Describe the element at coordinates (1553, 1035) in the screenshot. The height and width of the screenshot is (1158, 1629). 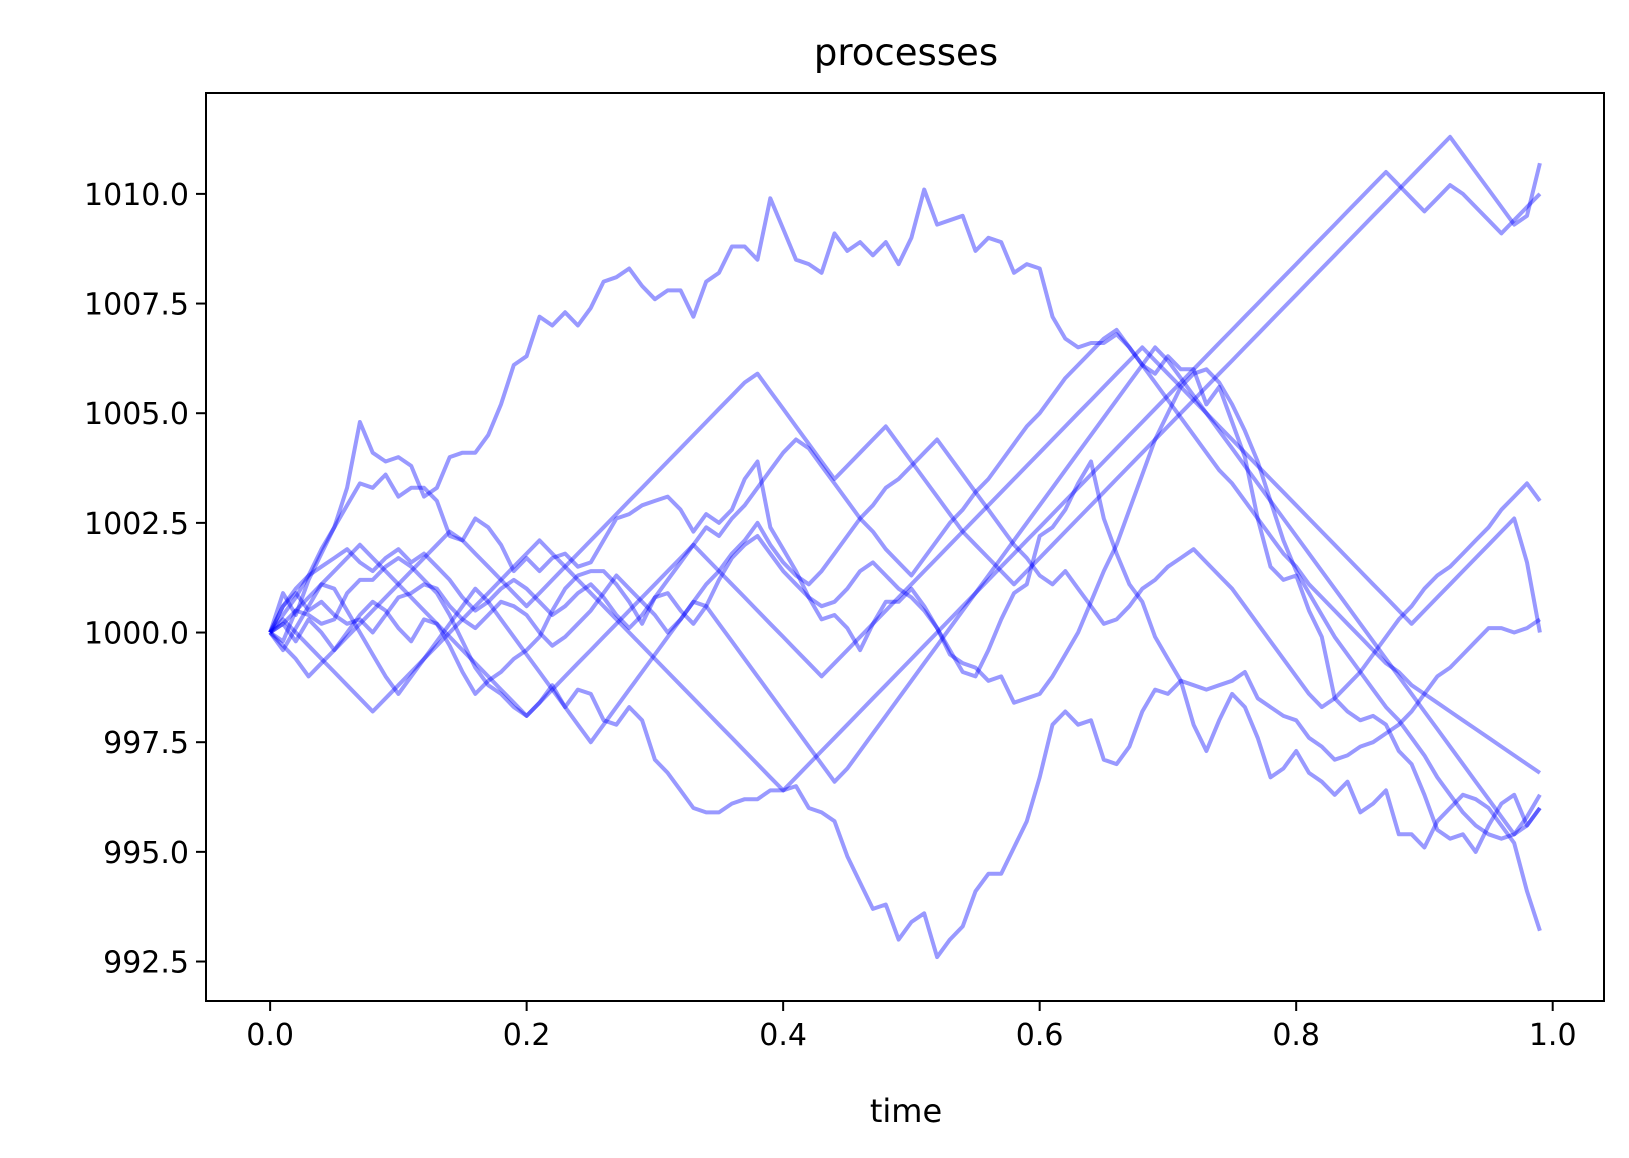
I see `x-tick-label: 1.0` at that location.